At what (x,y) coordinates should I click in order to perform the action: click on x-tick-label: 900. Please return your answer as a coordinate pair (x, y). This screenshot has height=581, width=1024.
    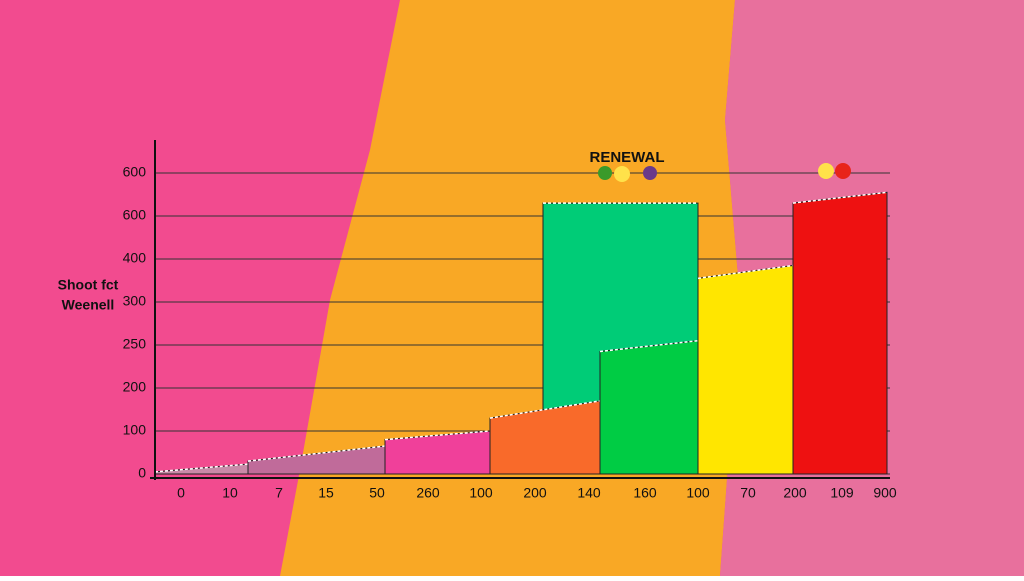
    Looking at the image, I should click on (885, 493).